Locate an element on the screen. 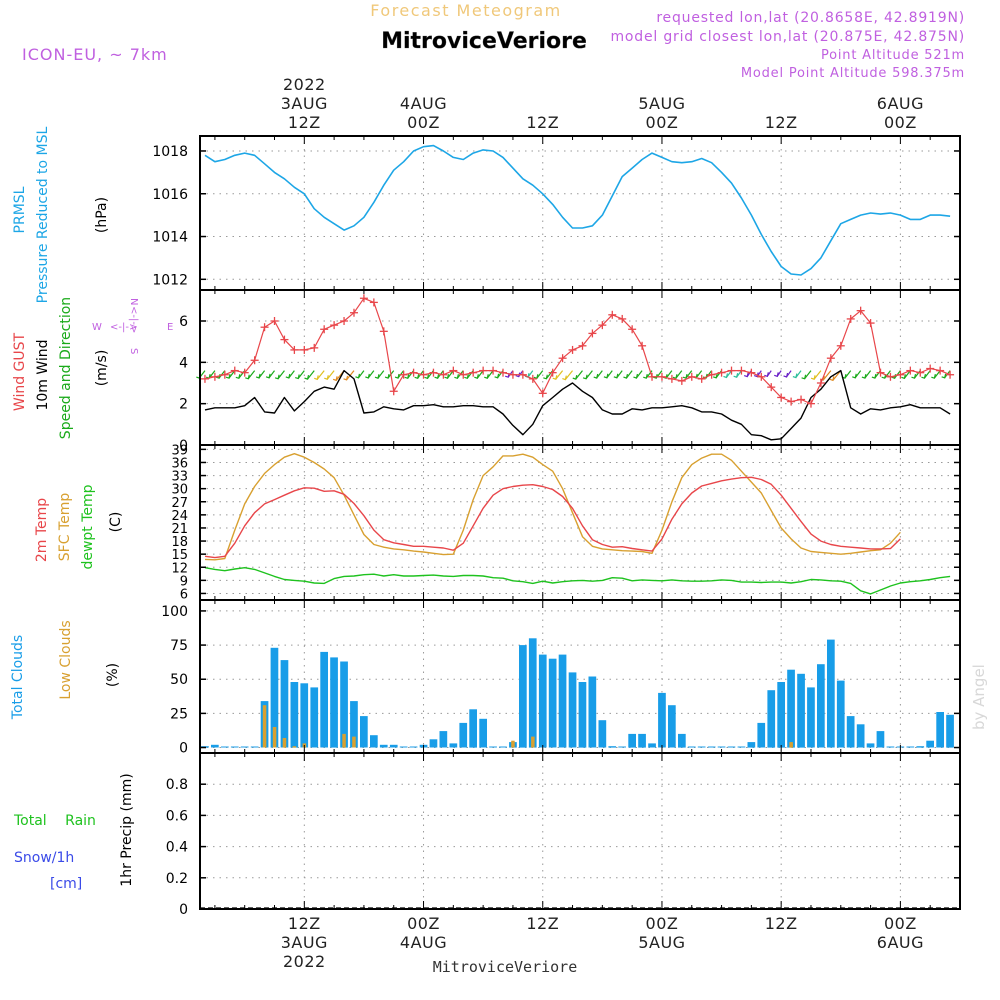 This screenshot has height=1000, width=1000. pressure-label-1: PRMSL is located at coordinates (20, 209).